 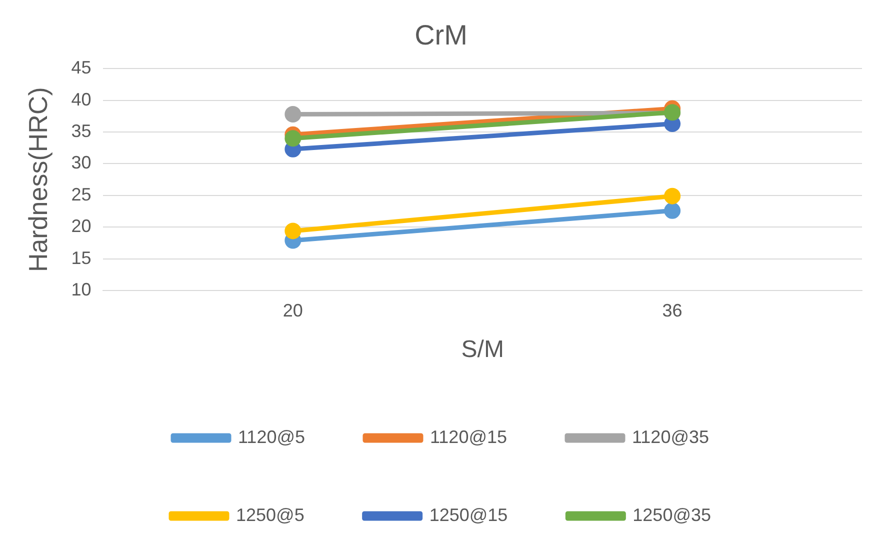 I want to click on legend-label: 1120@15, so click(x=469, y=436).